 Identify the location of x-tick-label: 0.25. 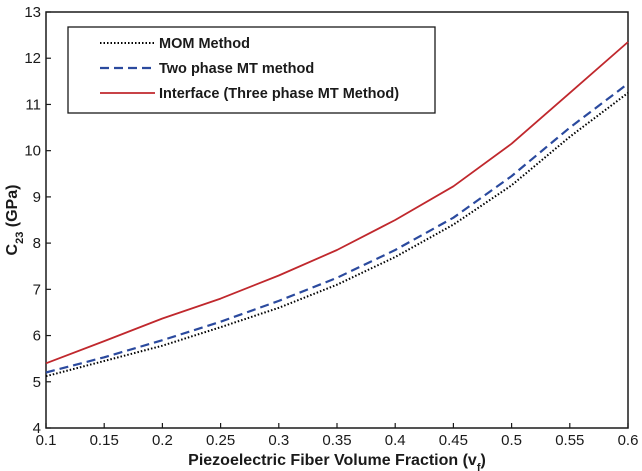
(220, 440).